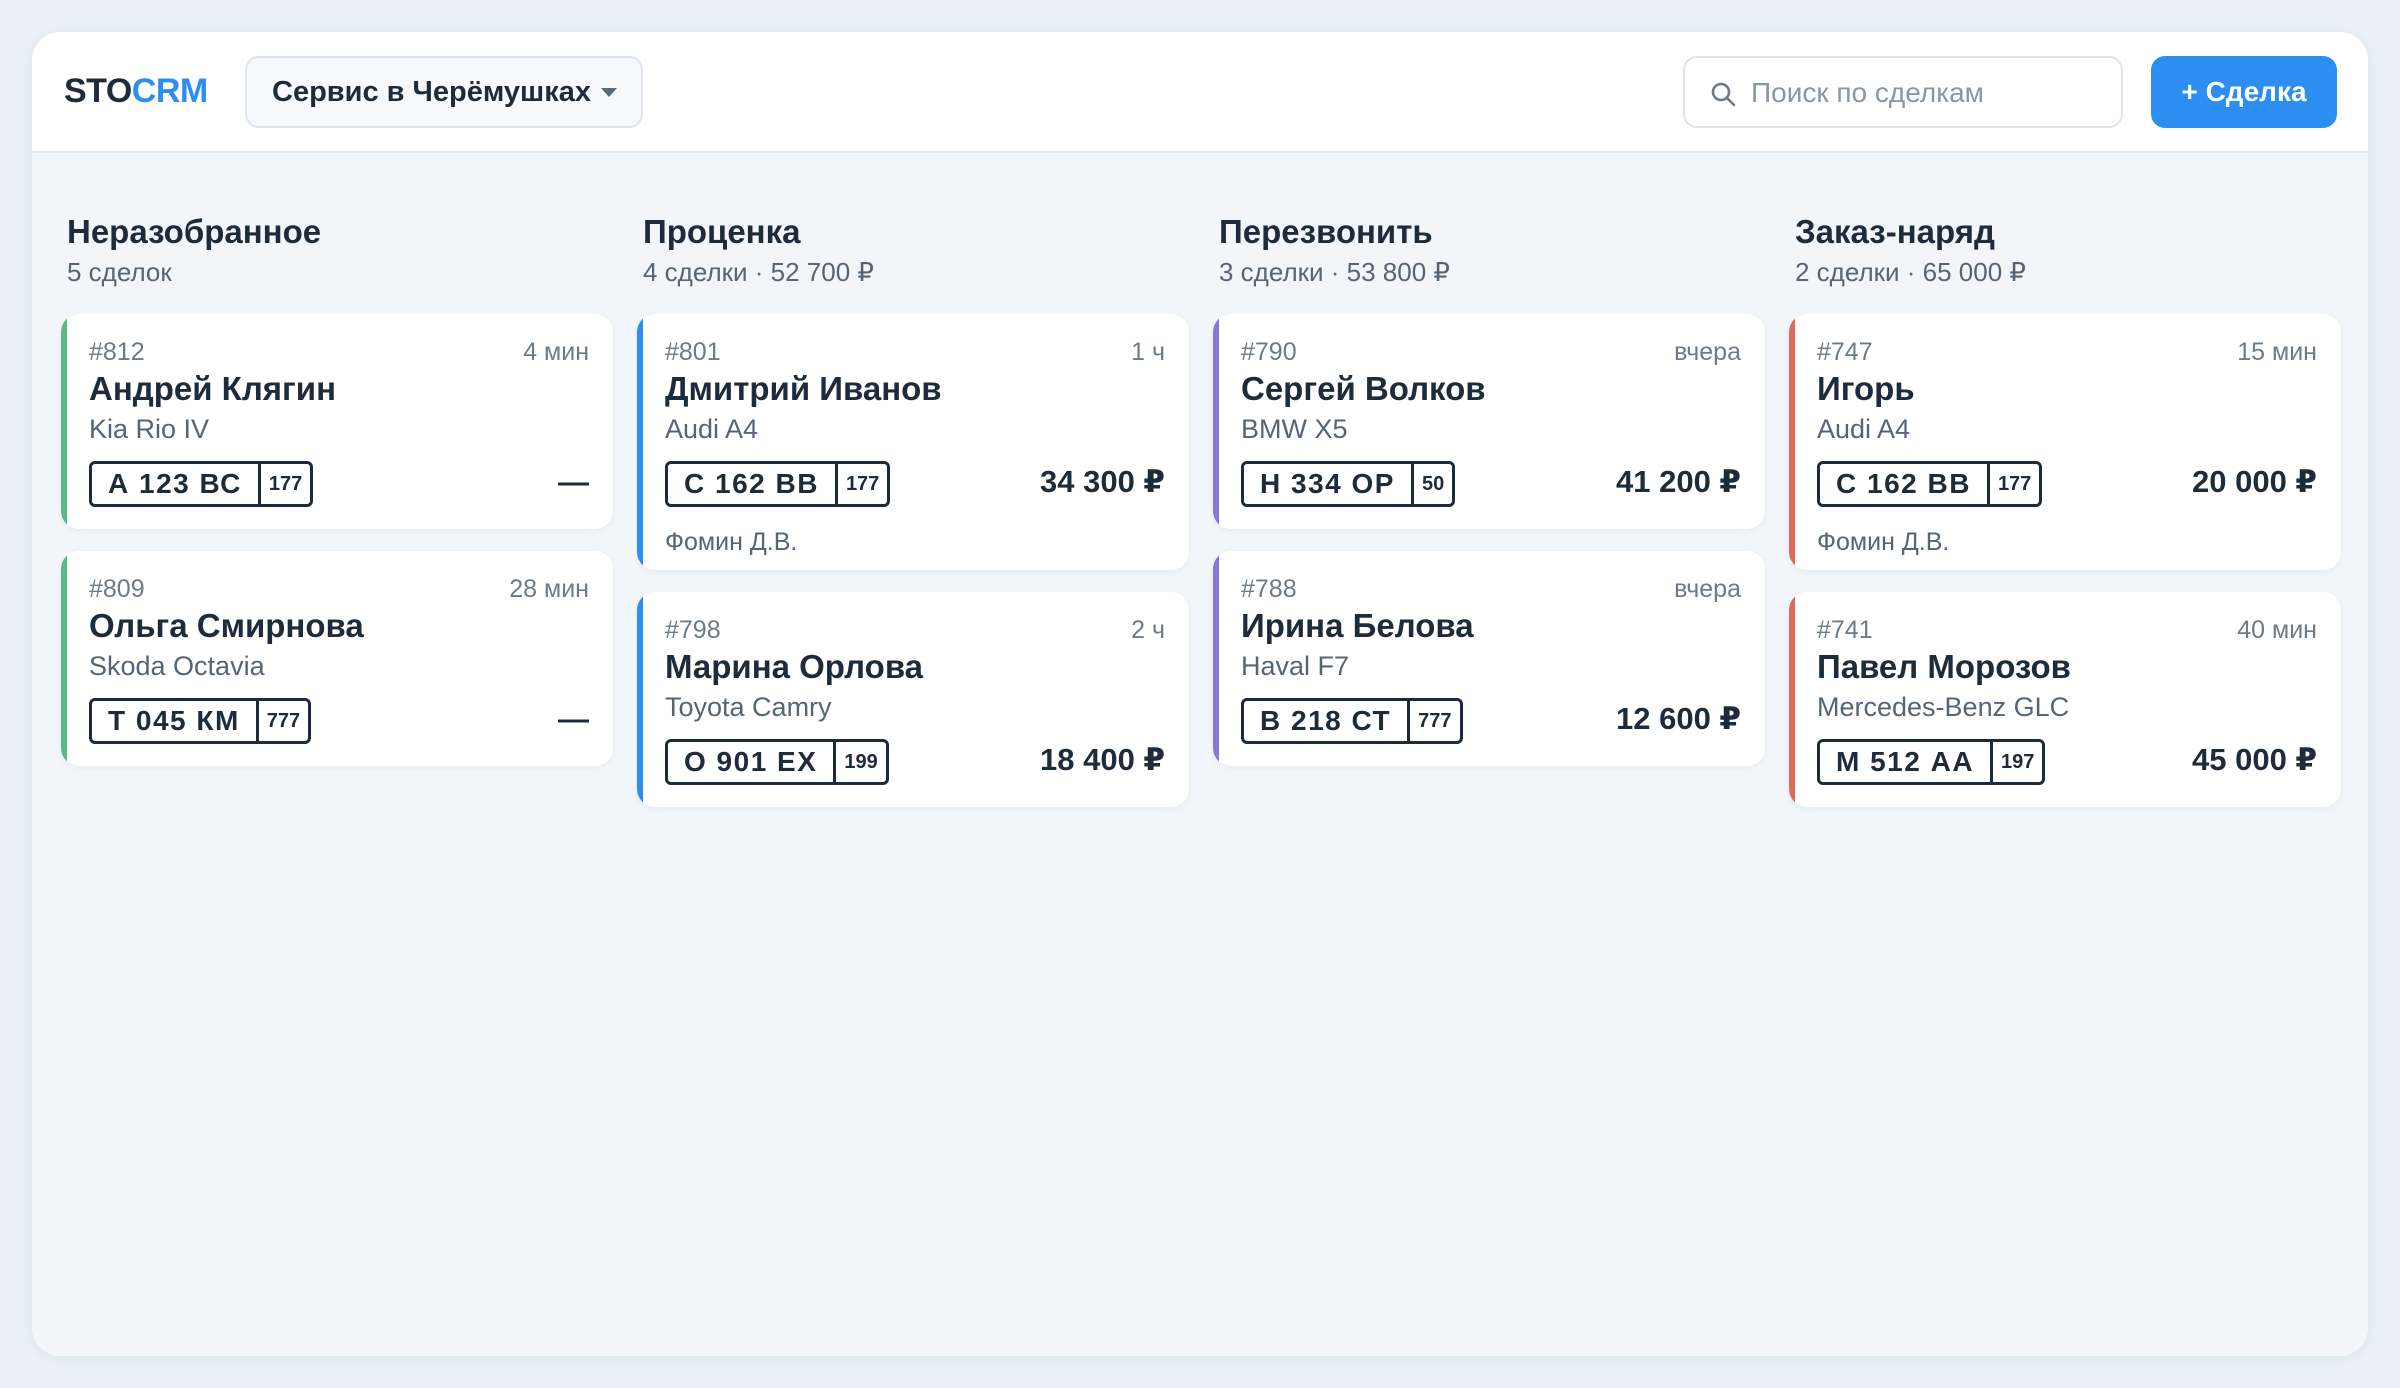 The image size is (2400, 1388). What do you see at coordinates (1148, 630) in the screenshot?
I see `deal-time: 2 ч` at bounding box center [1148, 630].